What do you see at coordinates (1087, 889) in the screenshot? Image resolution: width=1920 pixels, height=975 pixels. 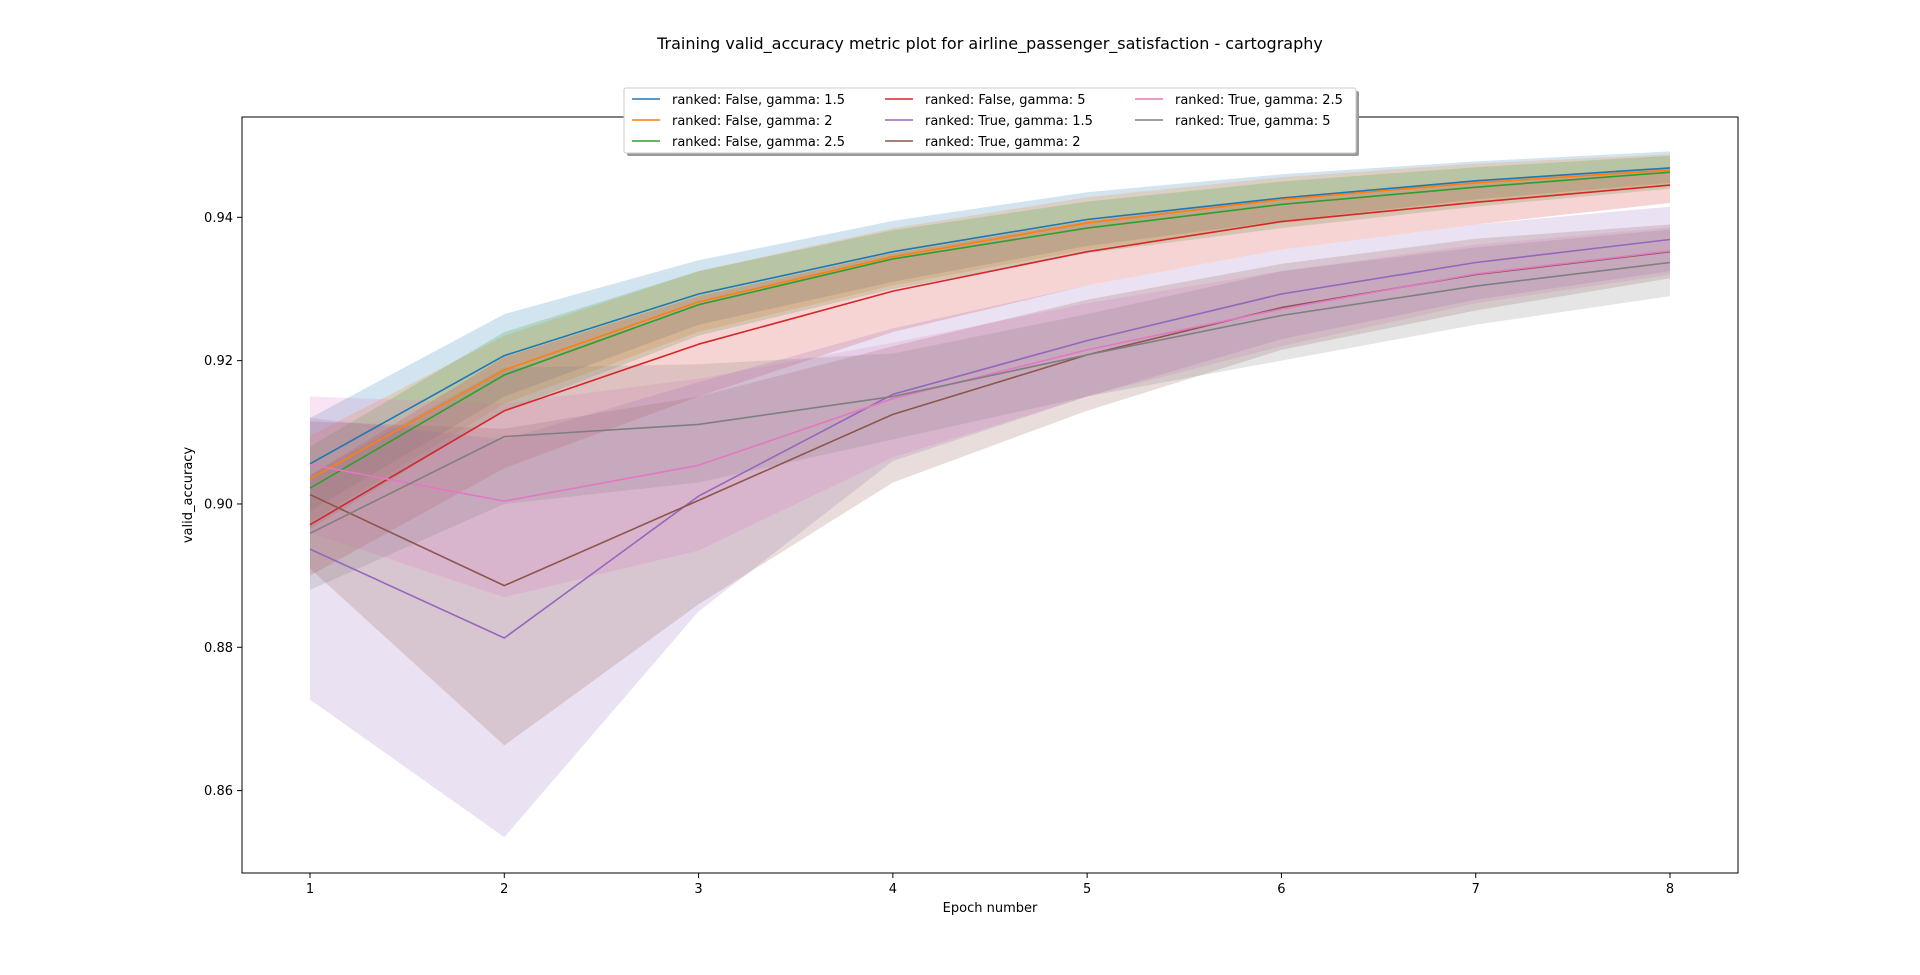 I see `x-tick-label-5: 5` at bounding box center [1087, 889].